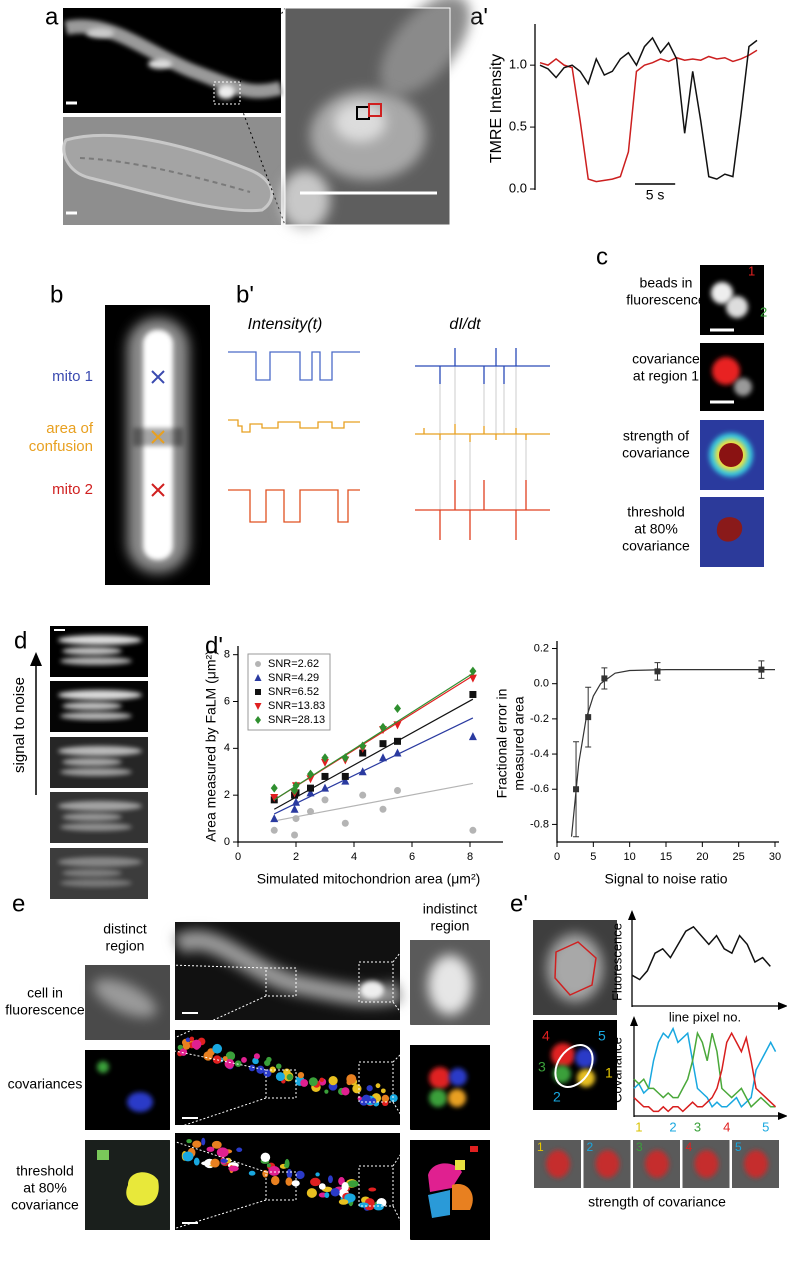  Describe the element at coordinates (100, 33) in the screenshot. I see `fluorescence-image-part` at that location.